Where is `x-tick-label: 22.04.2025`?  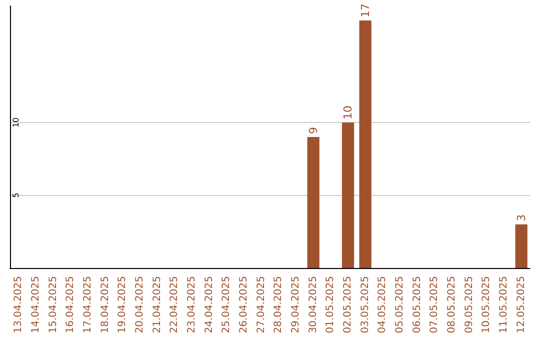 x-tick-label: 22.04.2025 is located at coordinates (174, 305).